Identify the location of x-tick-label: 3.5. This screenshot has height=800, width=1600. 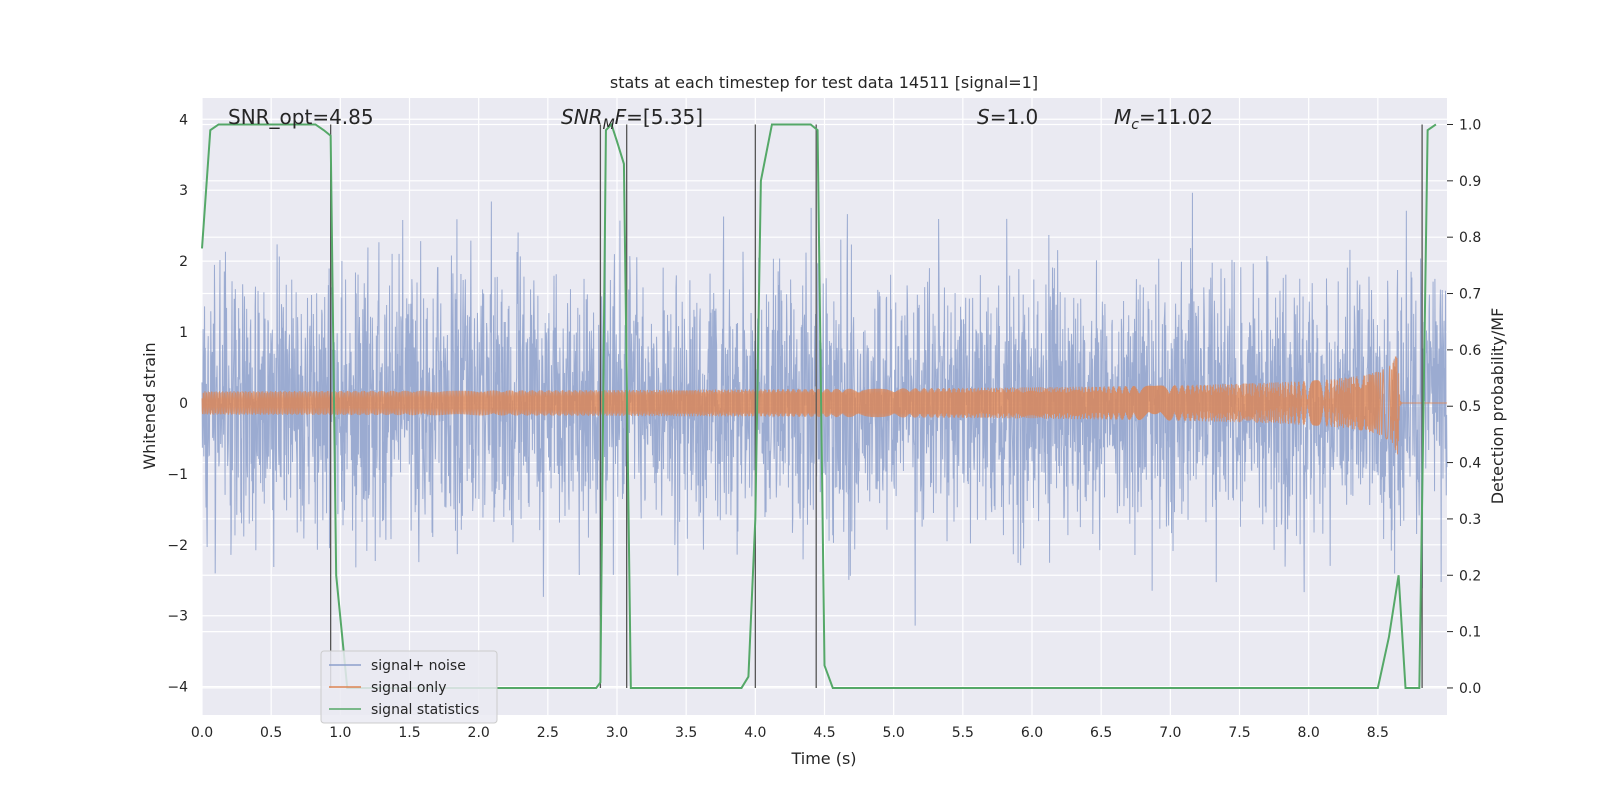
(686, 733).